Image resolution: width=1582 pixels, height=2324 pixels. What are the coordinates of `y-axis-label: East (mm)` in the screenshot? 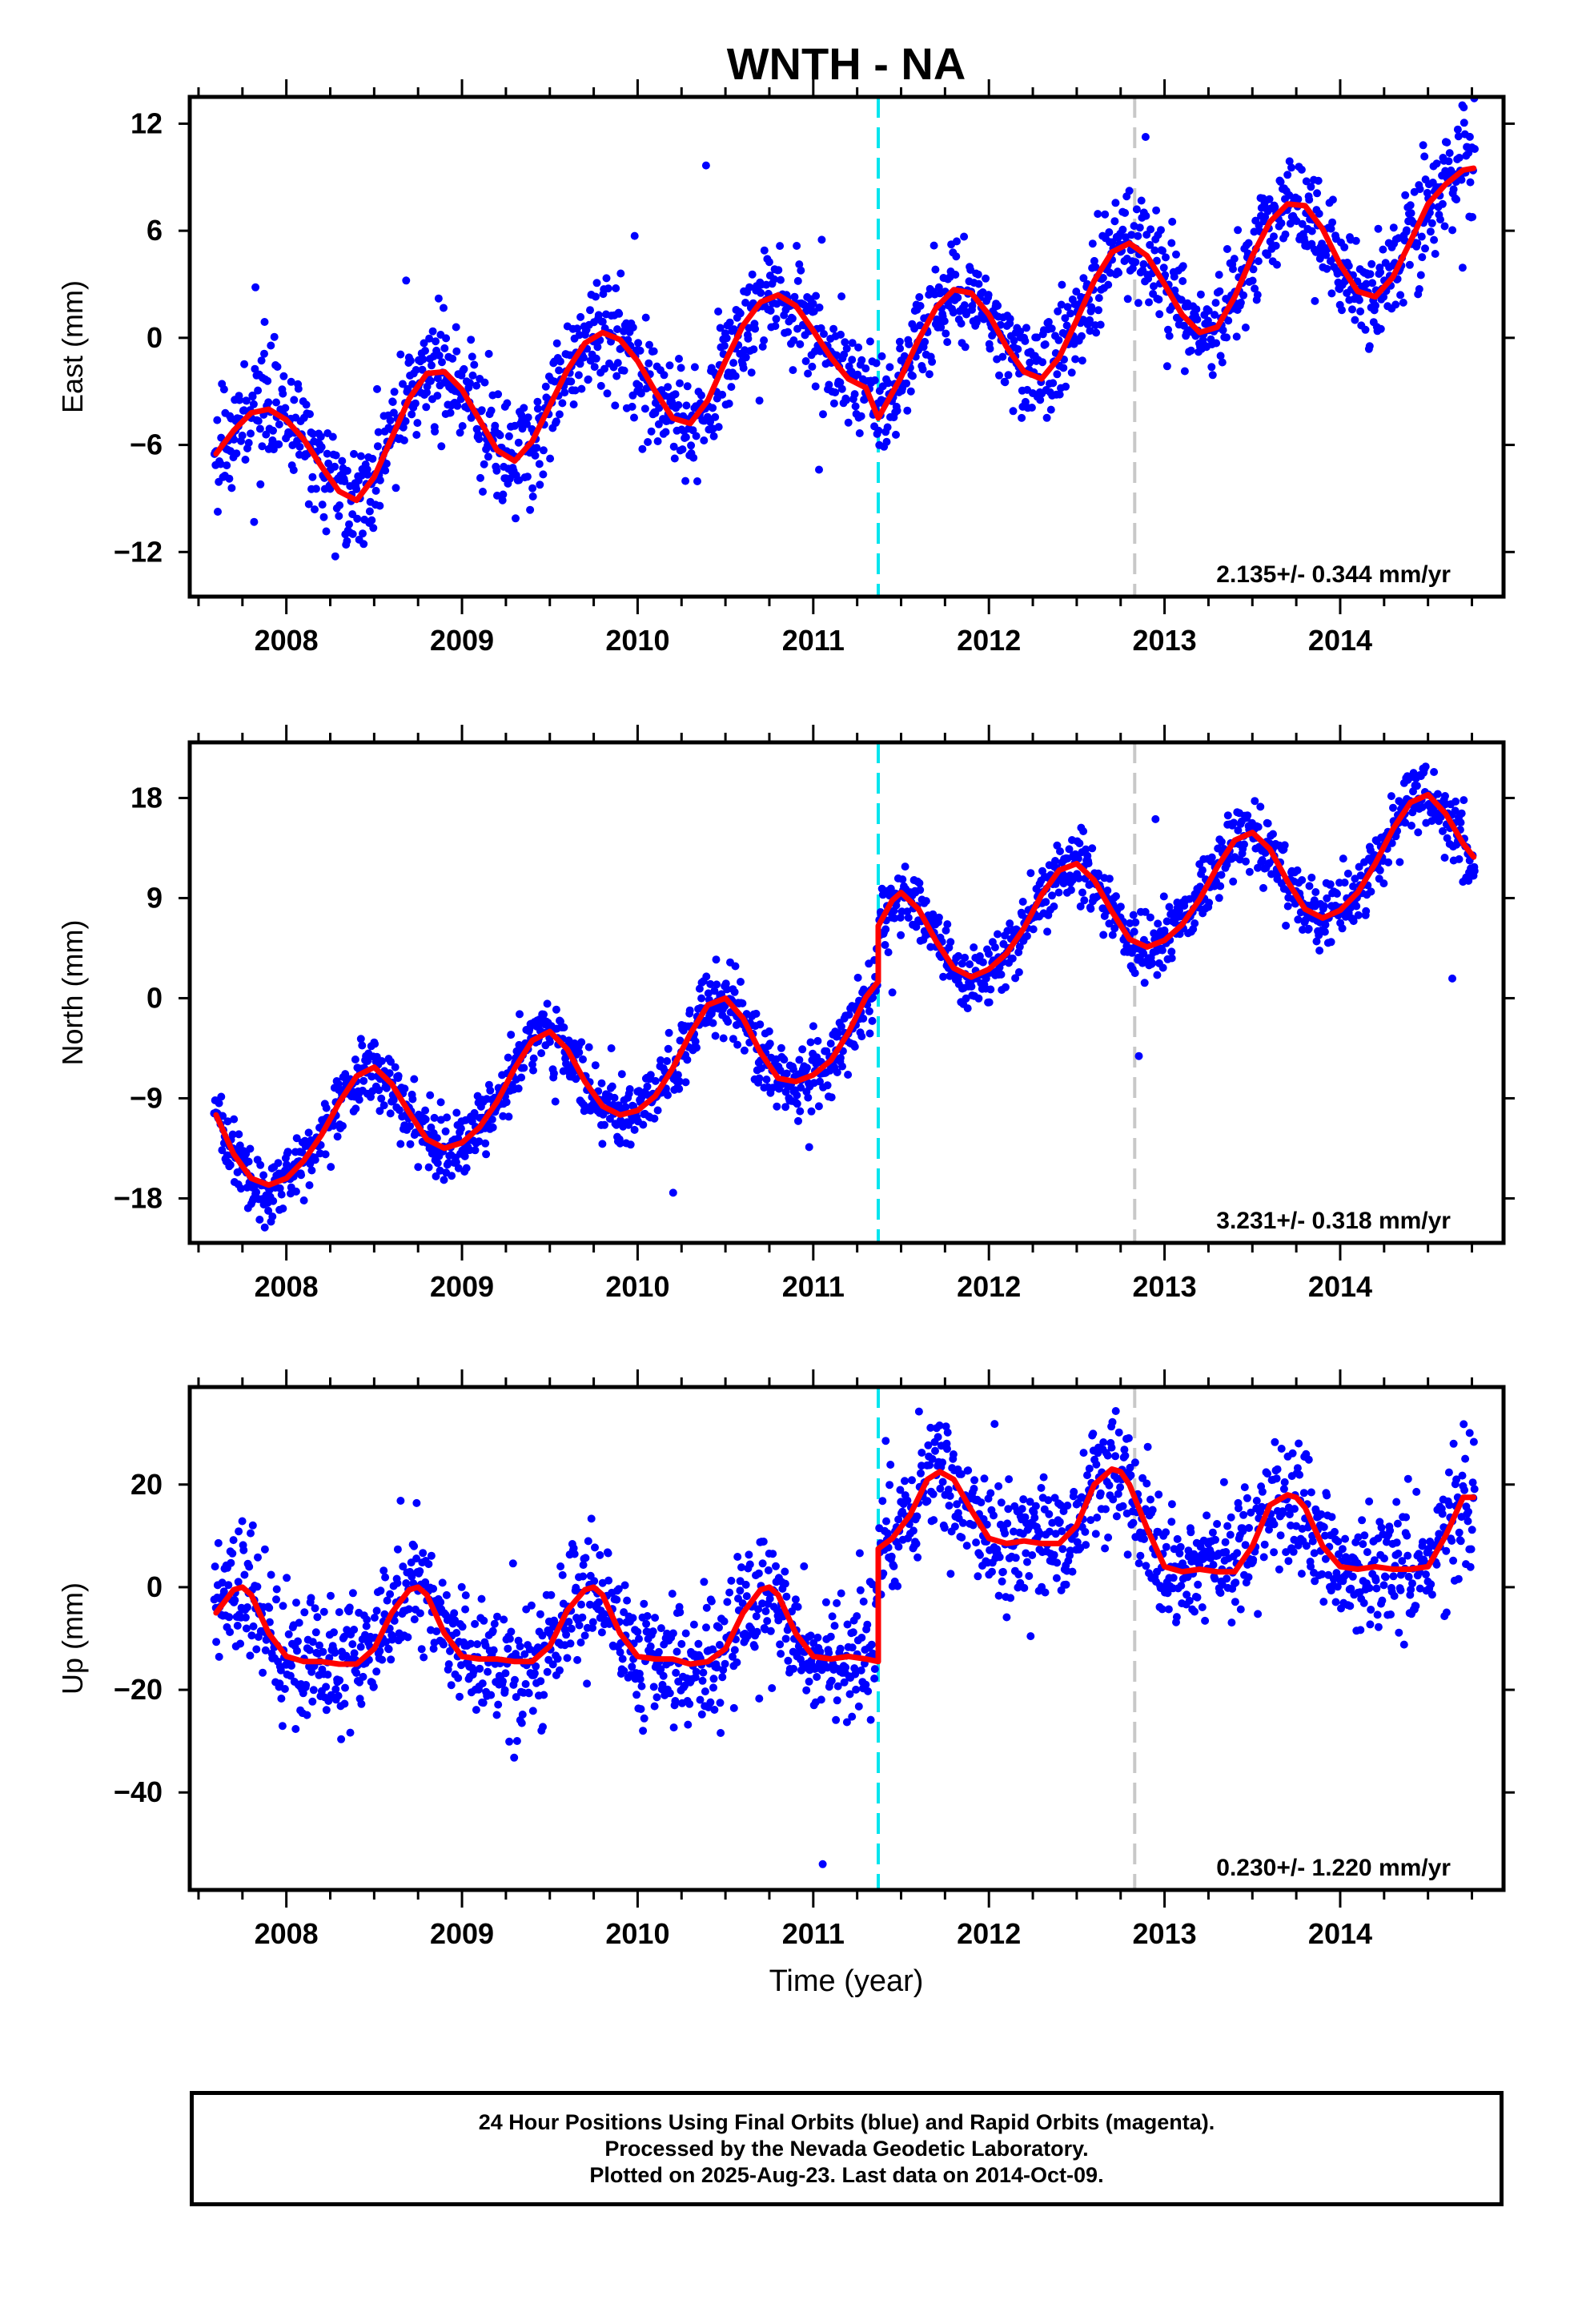 It's located at (72, 346).